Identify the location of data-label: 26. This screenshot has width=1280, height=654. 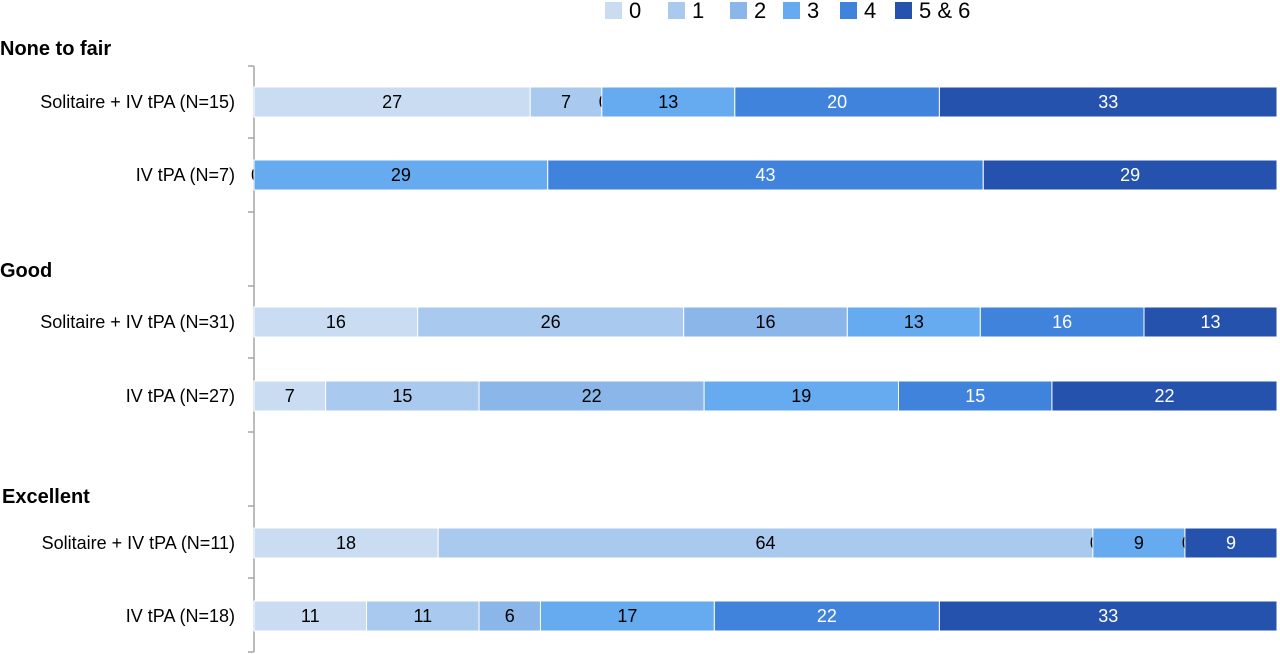
(551, 322).